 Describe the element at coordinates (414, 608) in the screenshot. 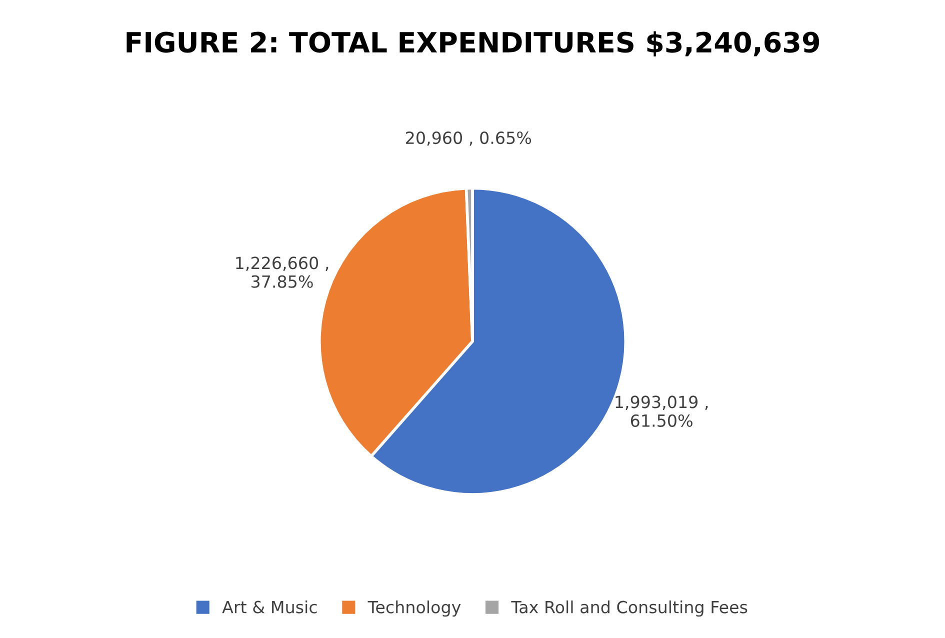

I see `legend-label: Technology` at that location.